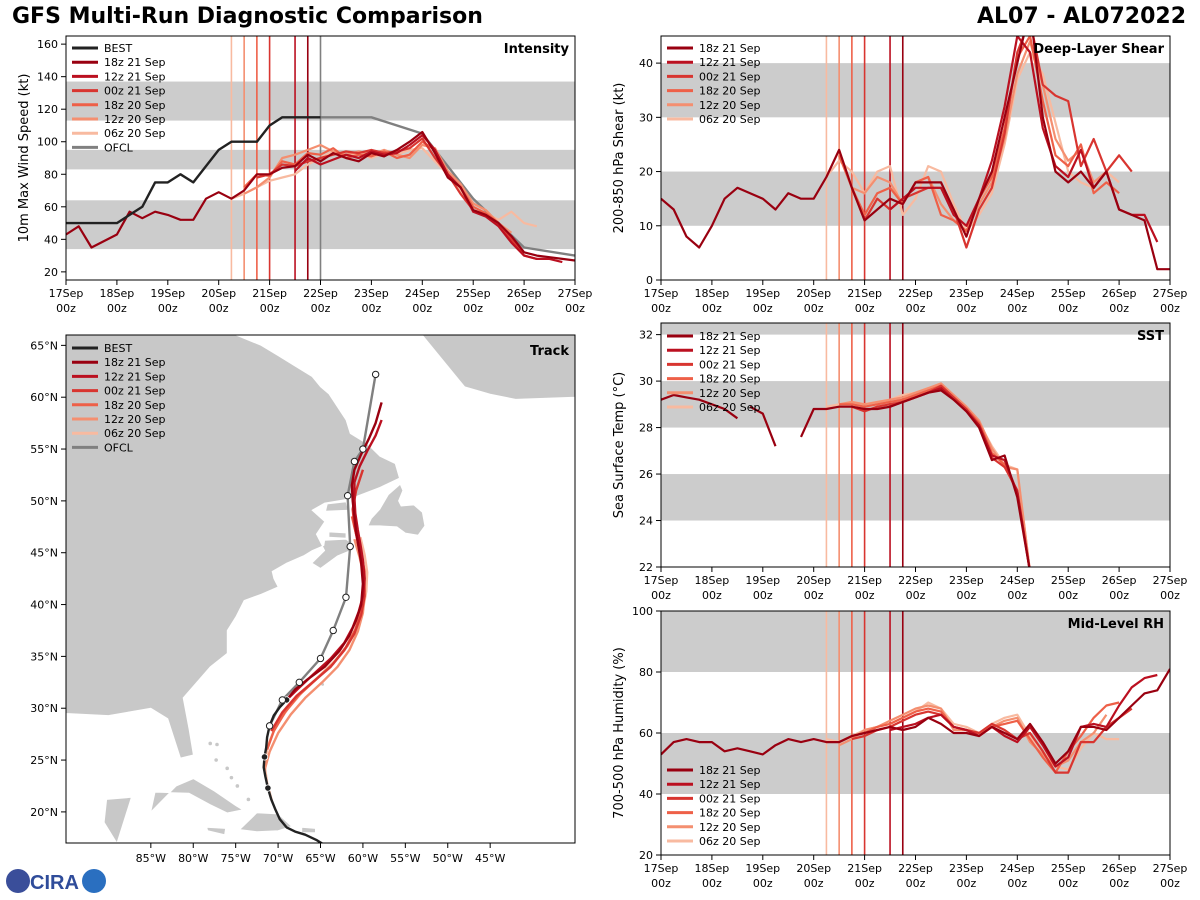 This screenshot has height=900, width=1200. What do you see at coordinates (473, 293) in the screenshot?
I see `intensity-x-tick-label: 25Sep` at bounding box center [473, 293].